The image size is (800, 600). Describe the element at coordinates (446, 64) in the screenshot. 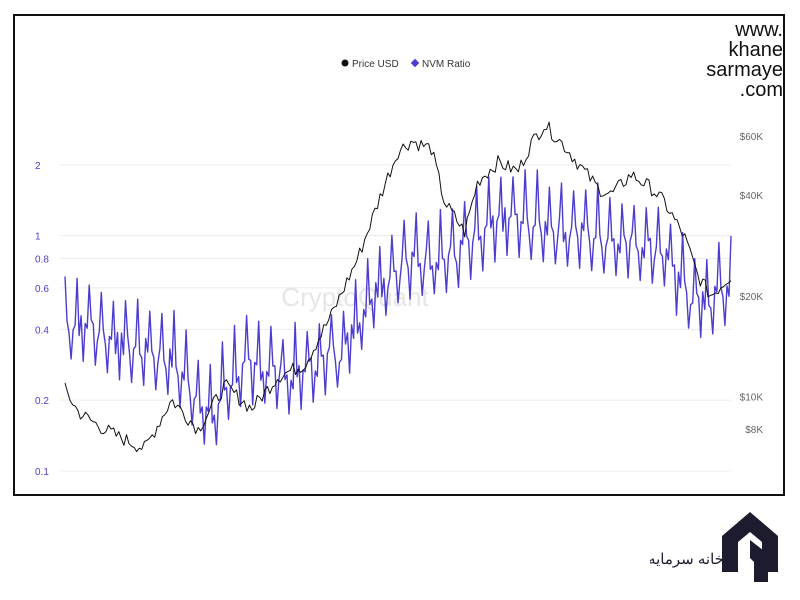

I see `legend-label: NVM Ratio` at that location.